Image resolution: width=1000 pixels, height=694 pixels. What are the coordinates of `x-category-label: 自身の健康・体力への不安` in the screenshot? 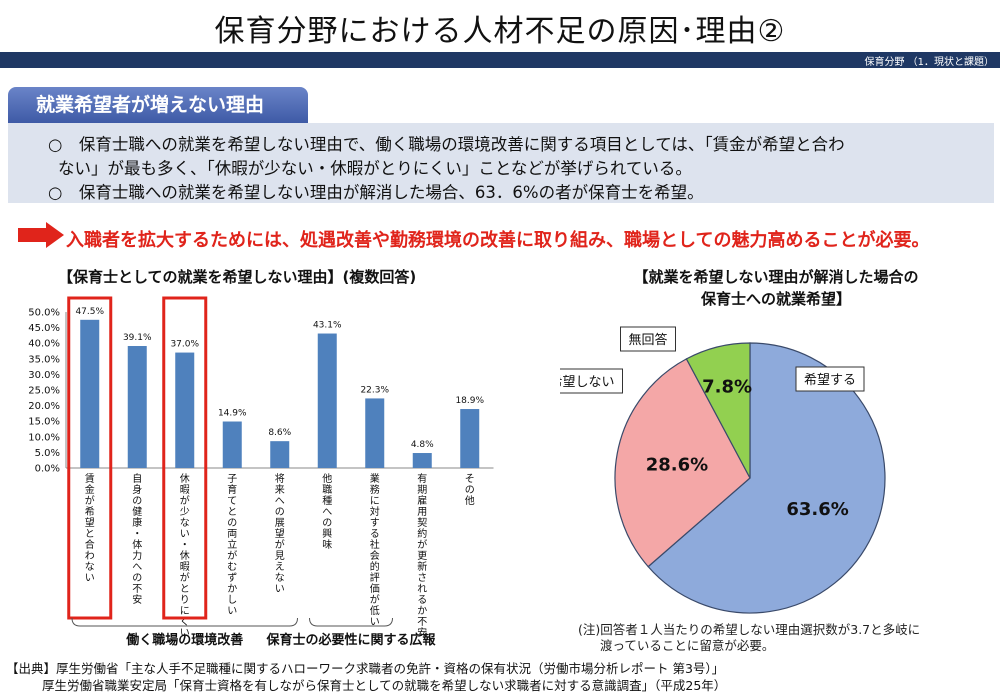 It's located at (137, 539).